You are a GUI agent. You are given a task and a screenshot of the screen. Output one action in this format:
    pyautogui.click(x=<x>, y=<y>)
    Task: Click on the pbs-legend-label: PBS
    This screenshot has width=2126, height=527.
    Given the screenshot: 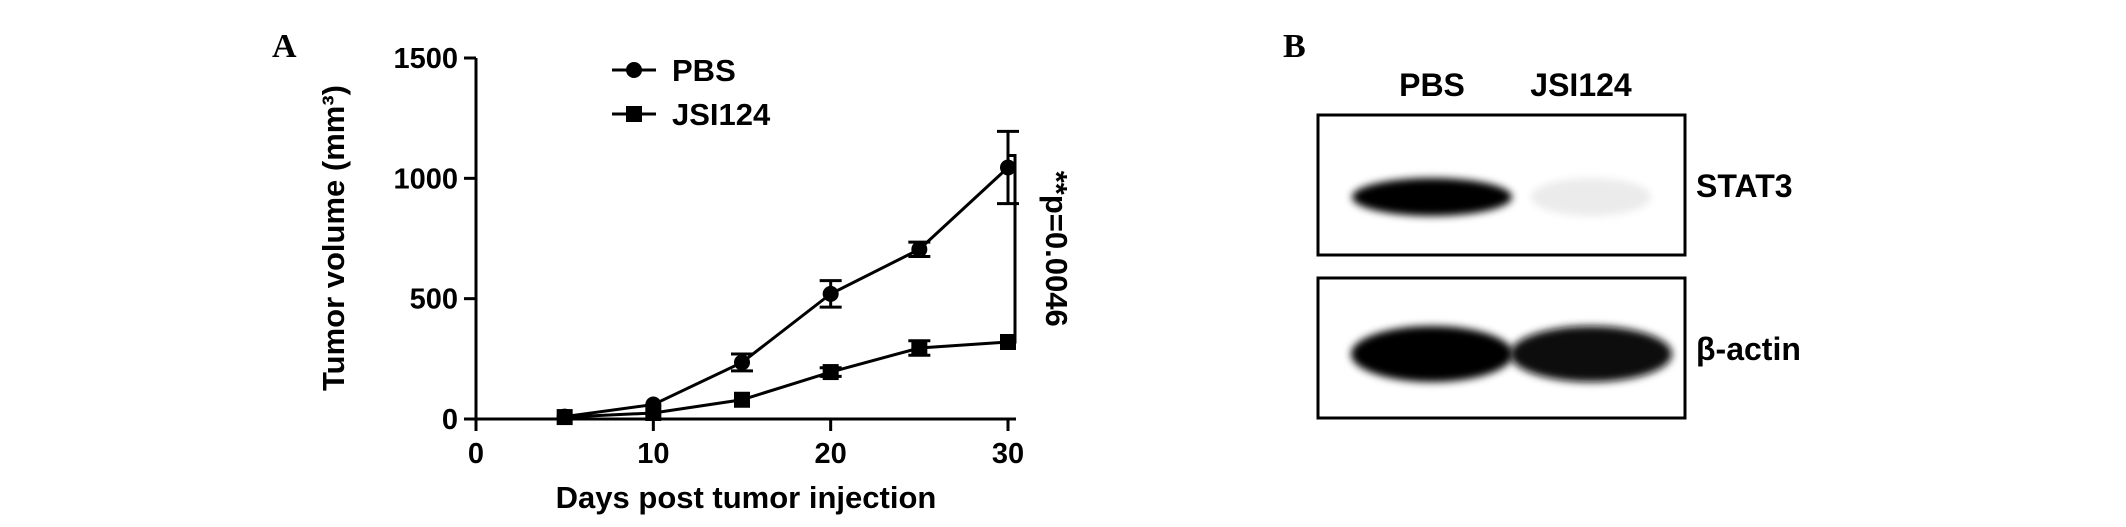 What is the action you would take?
    pyautogui.click(x=704, y=70)
    